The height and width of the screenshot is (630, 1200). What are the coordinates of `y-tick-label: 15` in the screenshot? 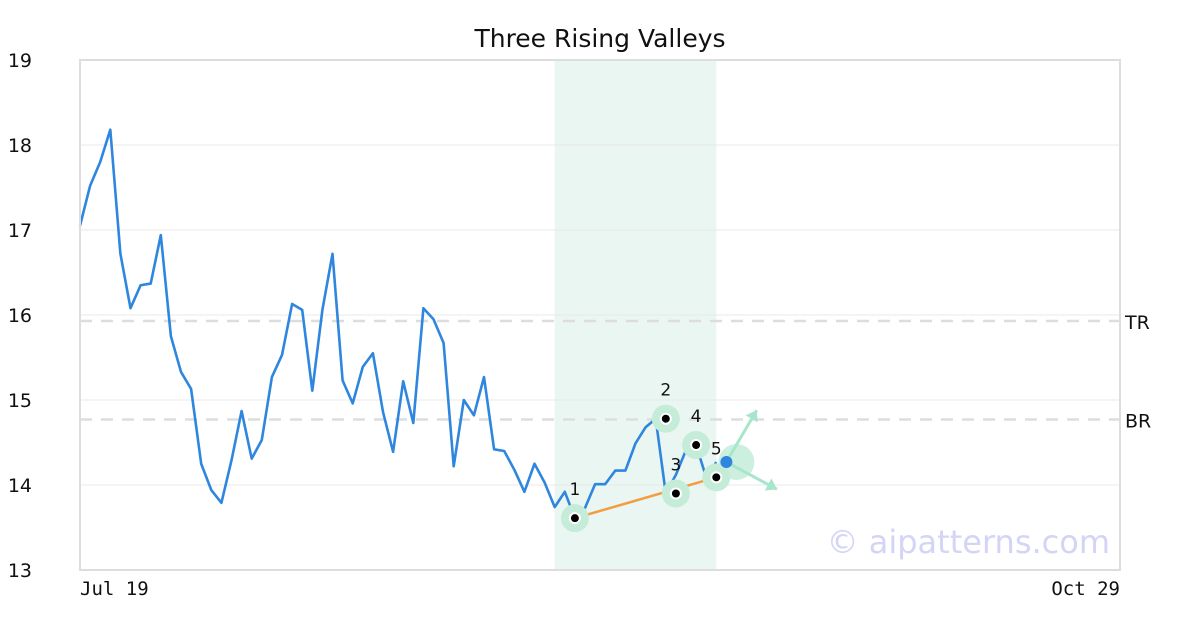 It's located at (20, 401).